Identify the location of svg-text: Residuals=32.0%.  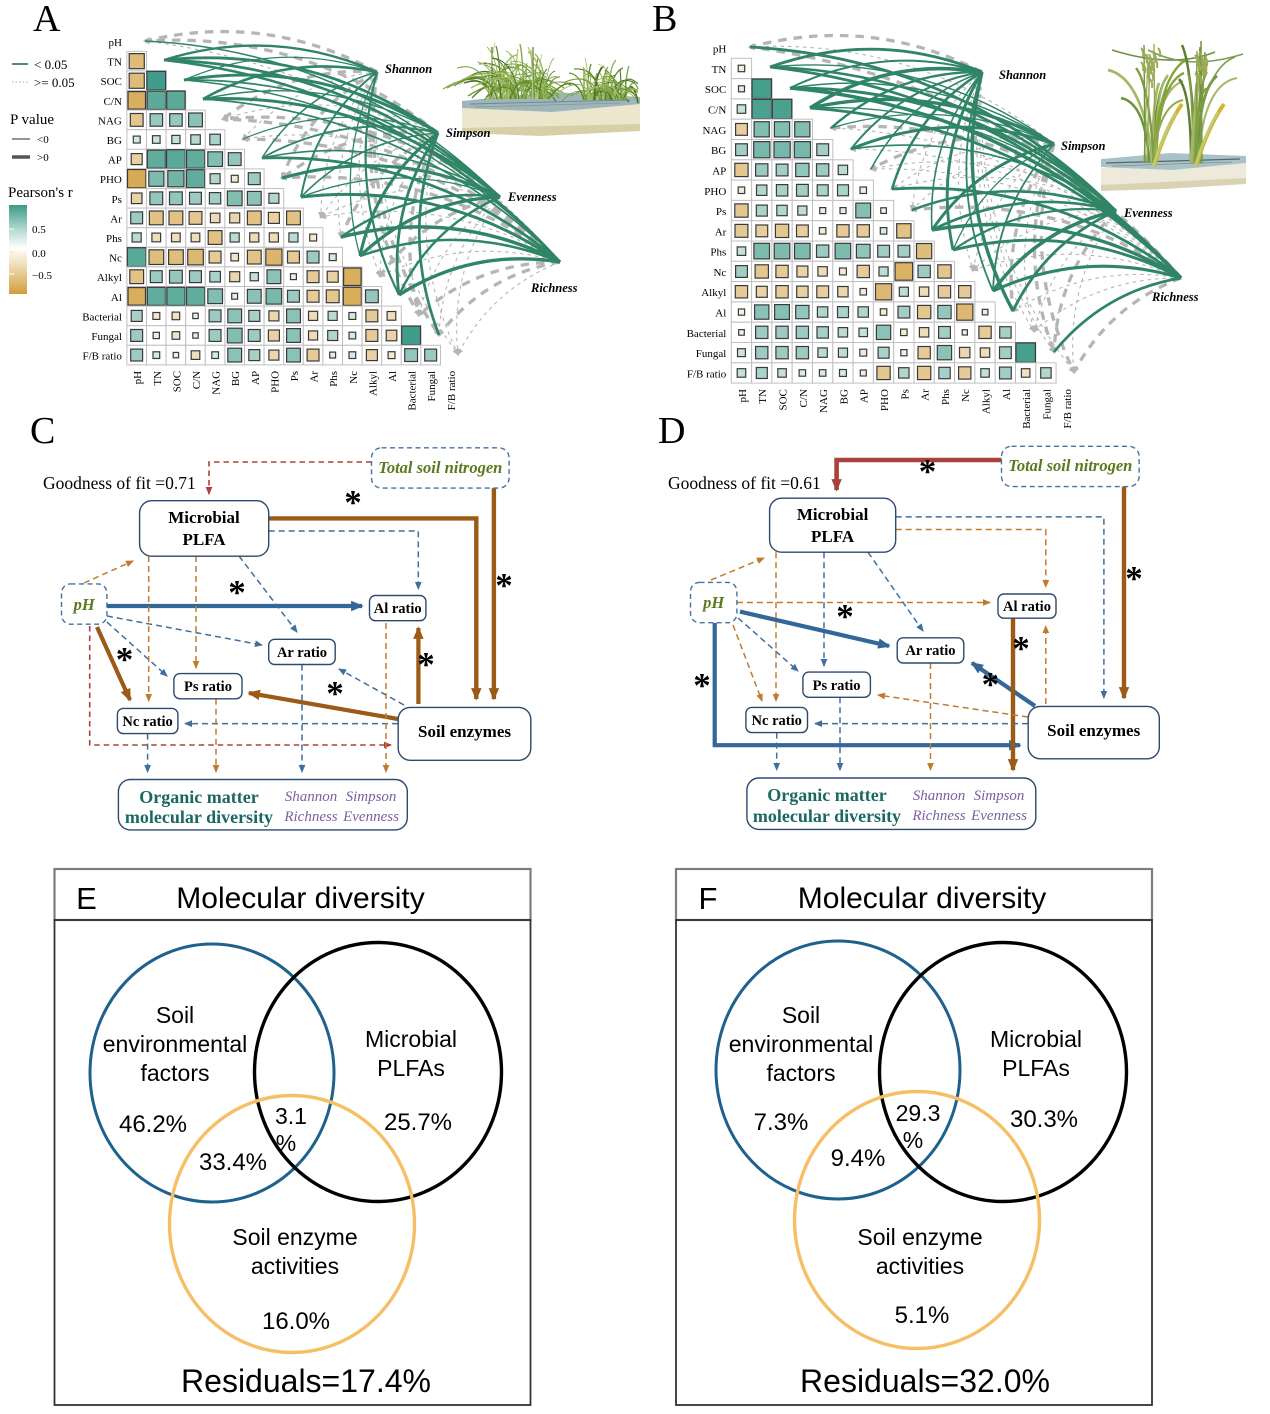
(925, 1381).